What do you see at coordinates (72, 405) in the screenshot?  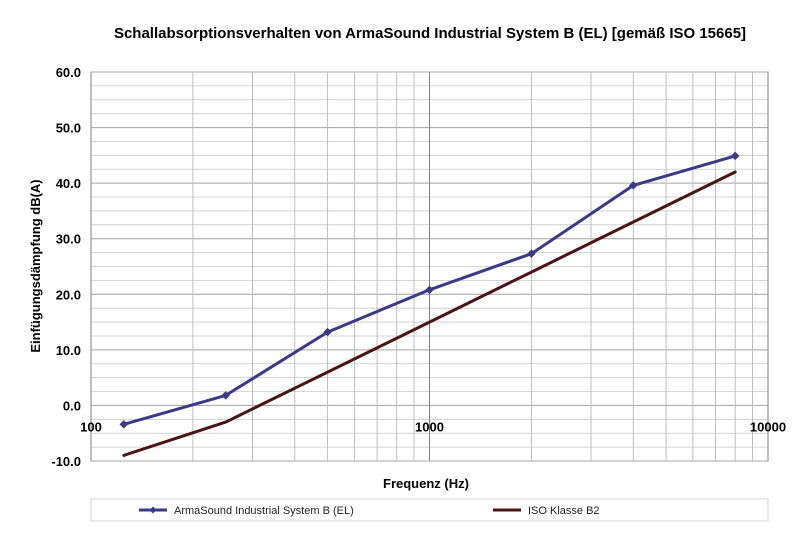 I see `y-tick-label: 0.0` at bounding box center [72, 405].